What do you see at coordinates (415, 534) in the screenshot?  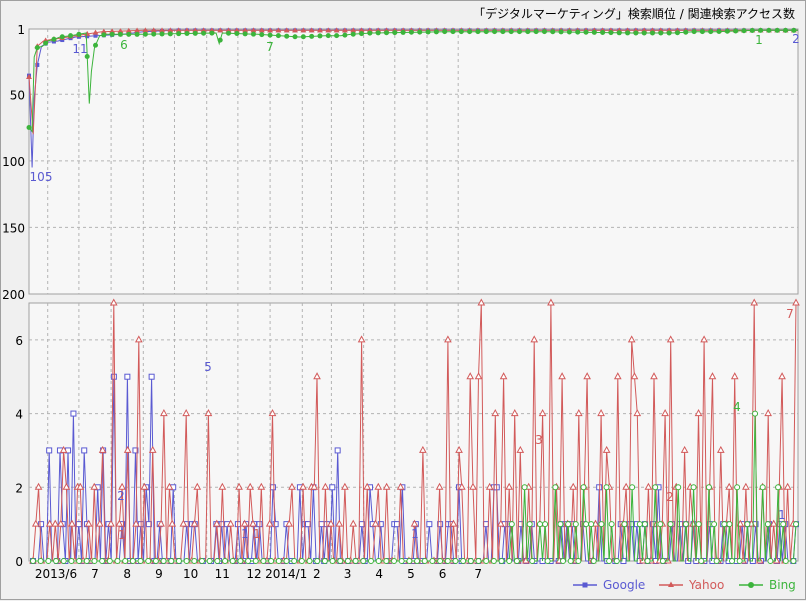 I see `access-annotation: 1` at bounding box center [415, 534].